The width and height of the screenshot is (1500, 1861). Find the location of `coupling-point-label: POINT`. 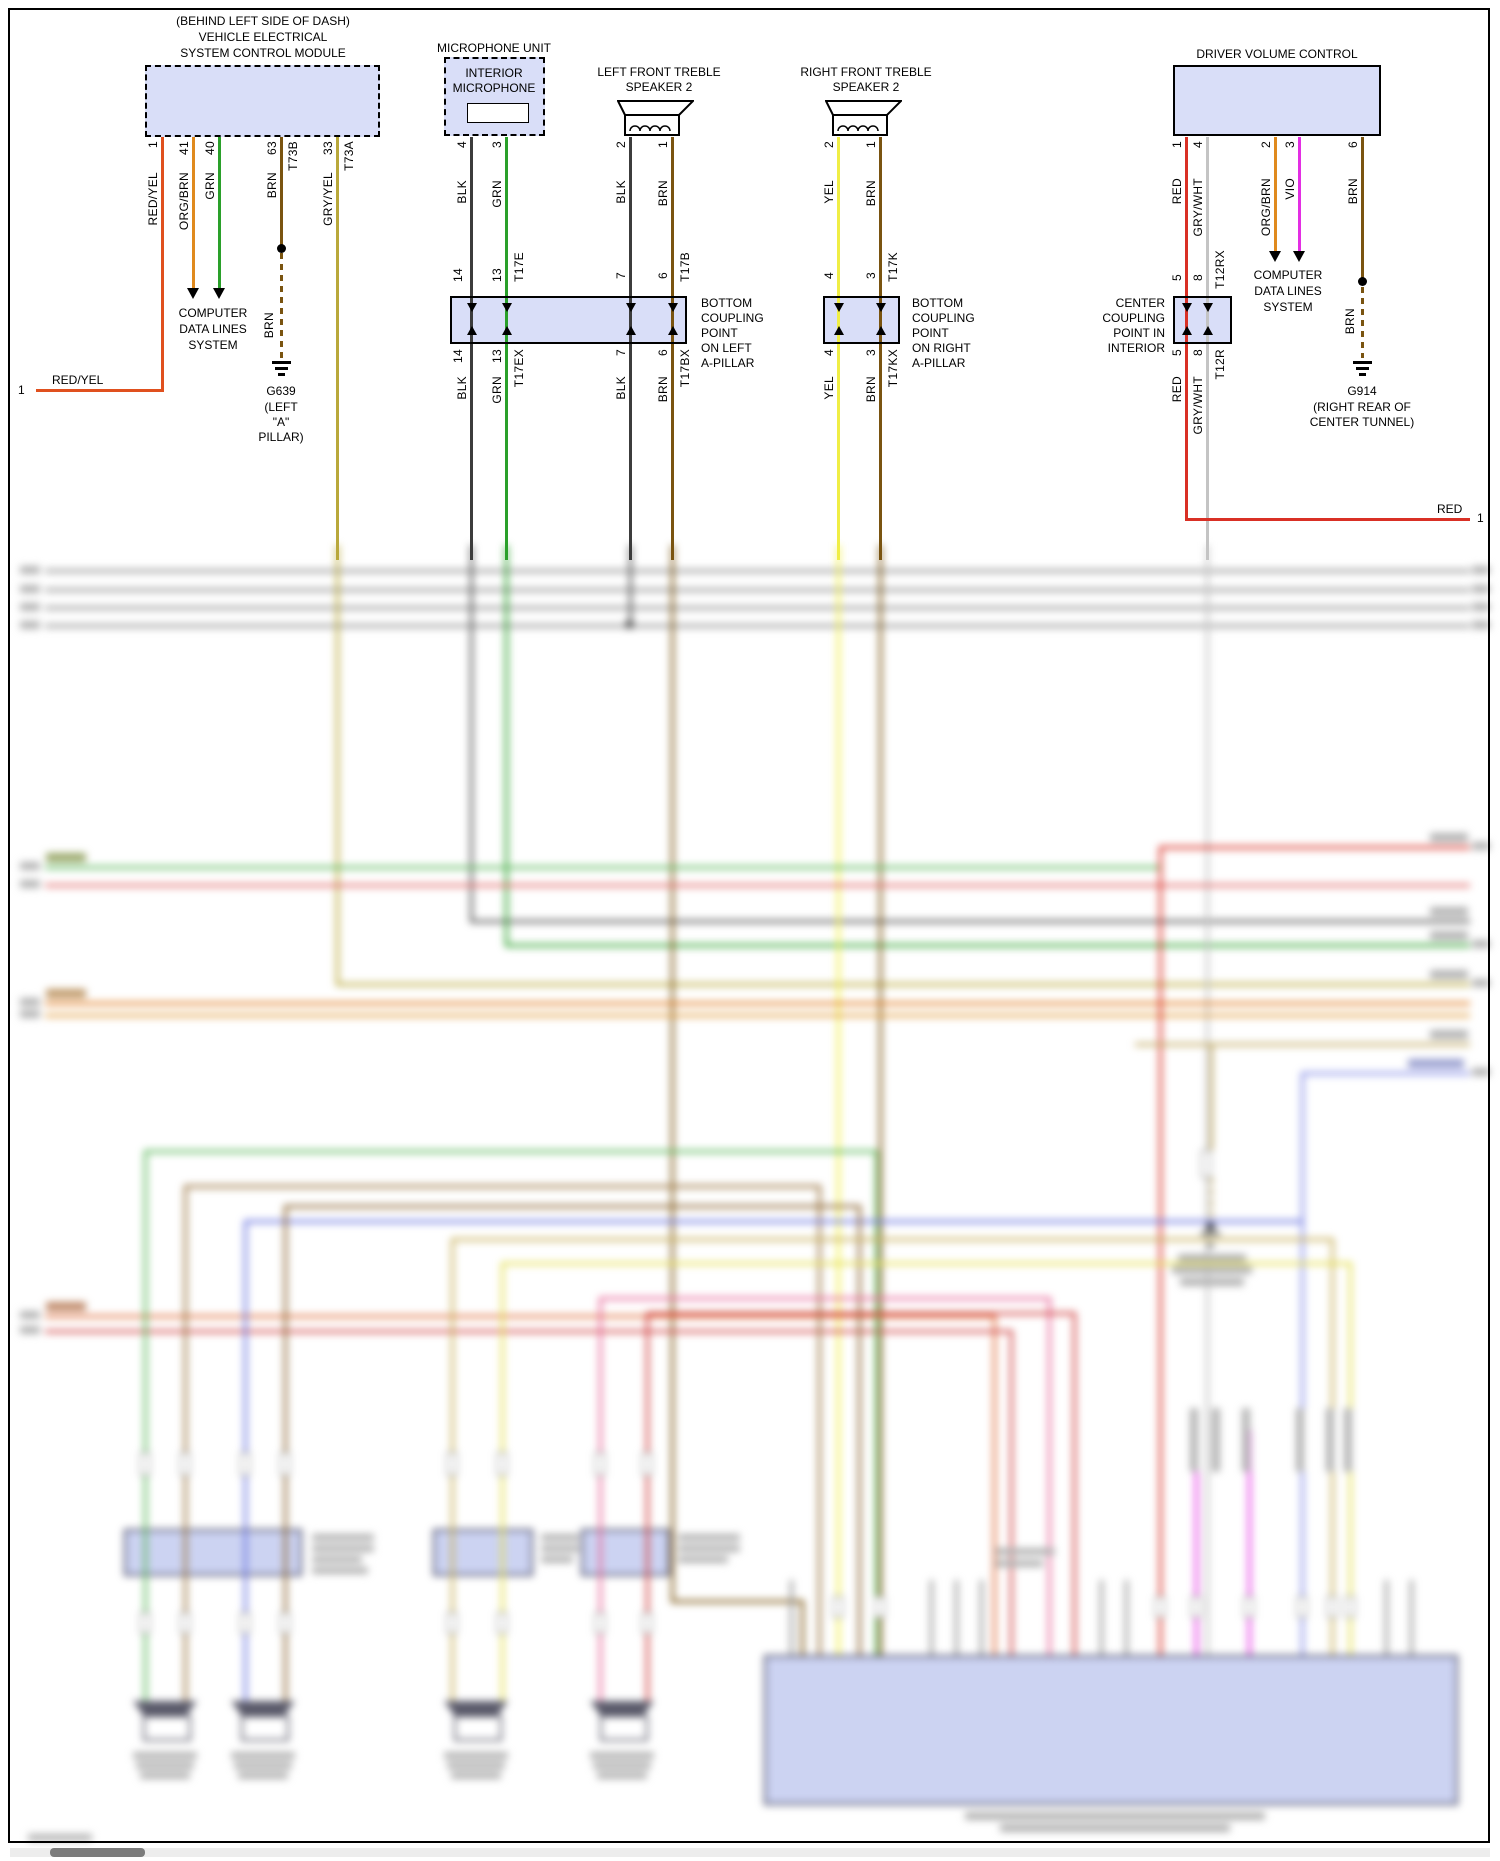

coupling-point-label: POINT is located at coordinates (930, 333).